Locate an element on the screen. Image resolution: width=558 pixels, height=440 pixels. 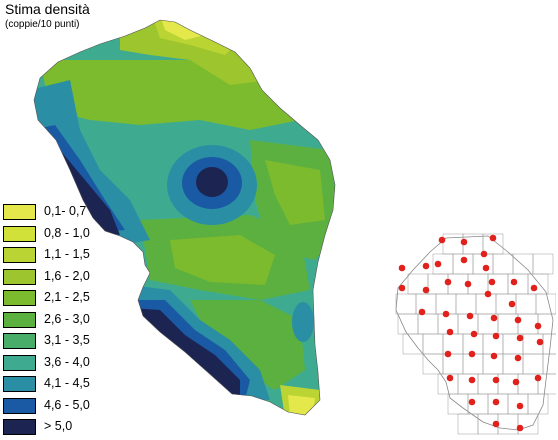
map-title: Stima densità is located at coordinates (47, 9).